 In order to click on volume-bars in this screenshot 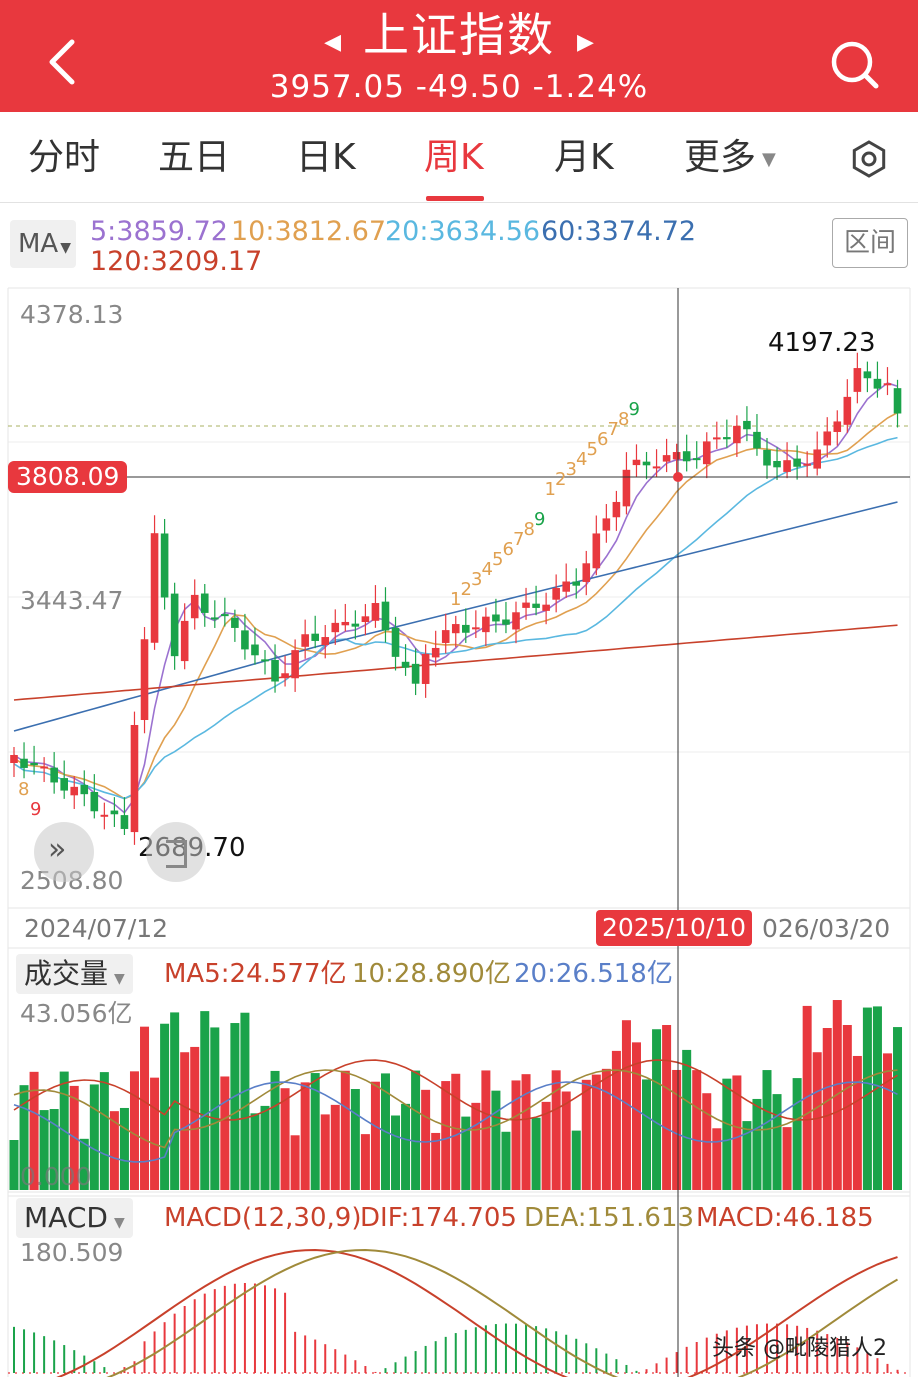, I will do `click(456, 1095)`.